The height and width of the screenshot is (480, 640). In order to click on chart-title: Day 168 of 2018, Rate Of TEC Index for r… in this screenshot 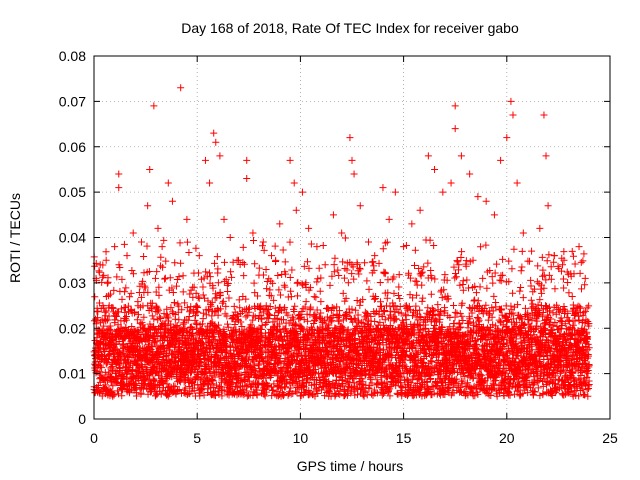, I will do `click(350, 28)`.